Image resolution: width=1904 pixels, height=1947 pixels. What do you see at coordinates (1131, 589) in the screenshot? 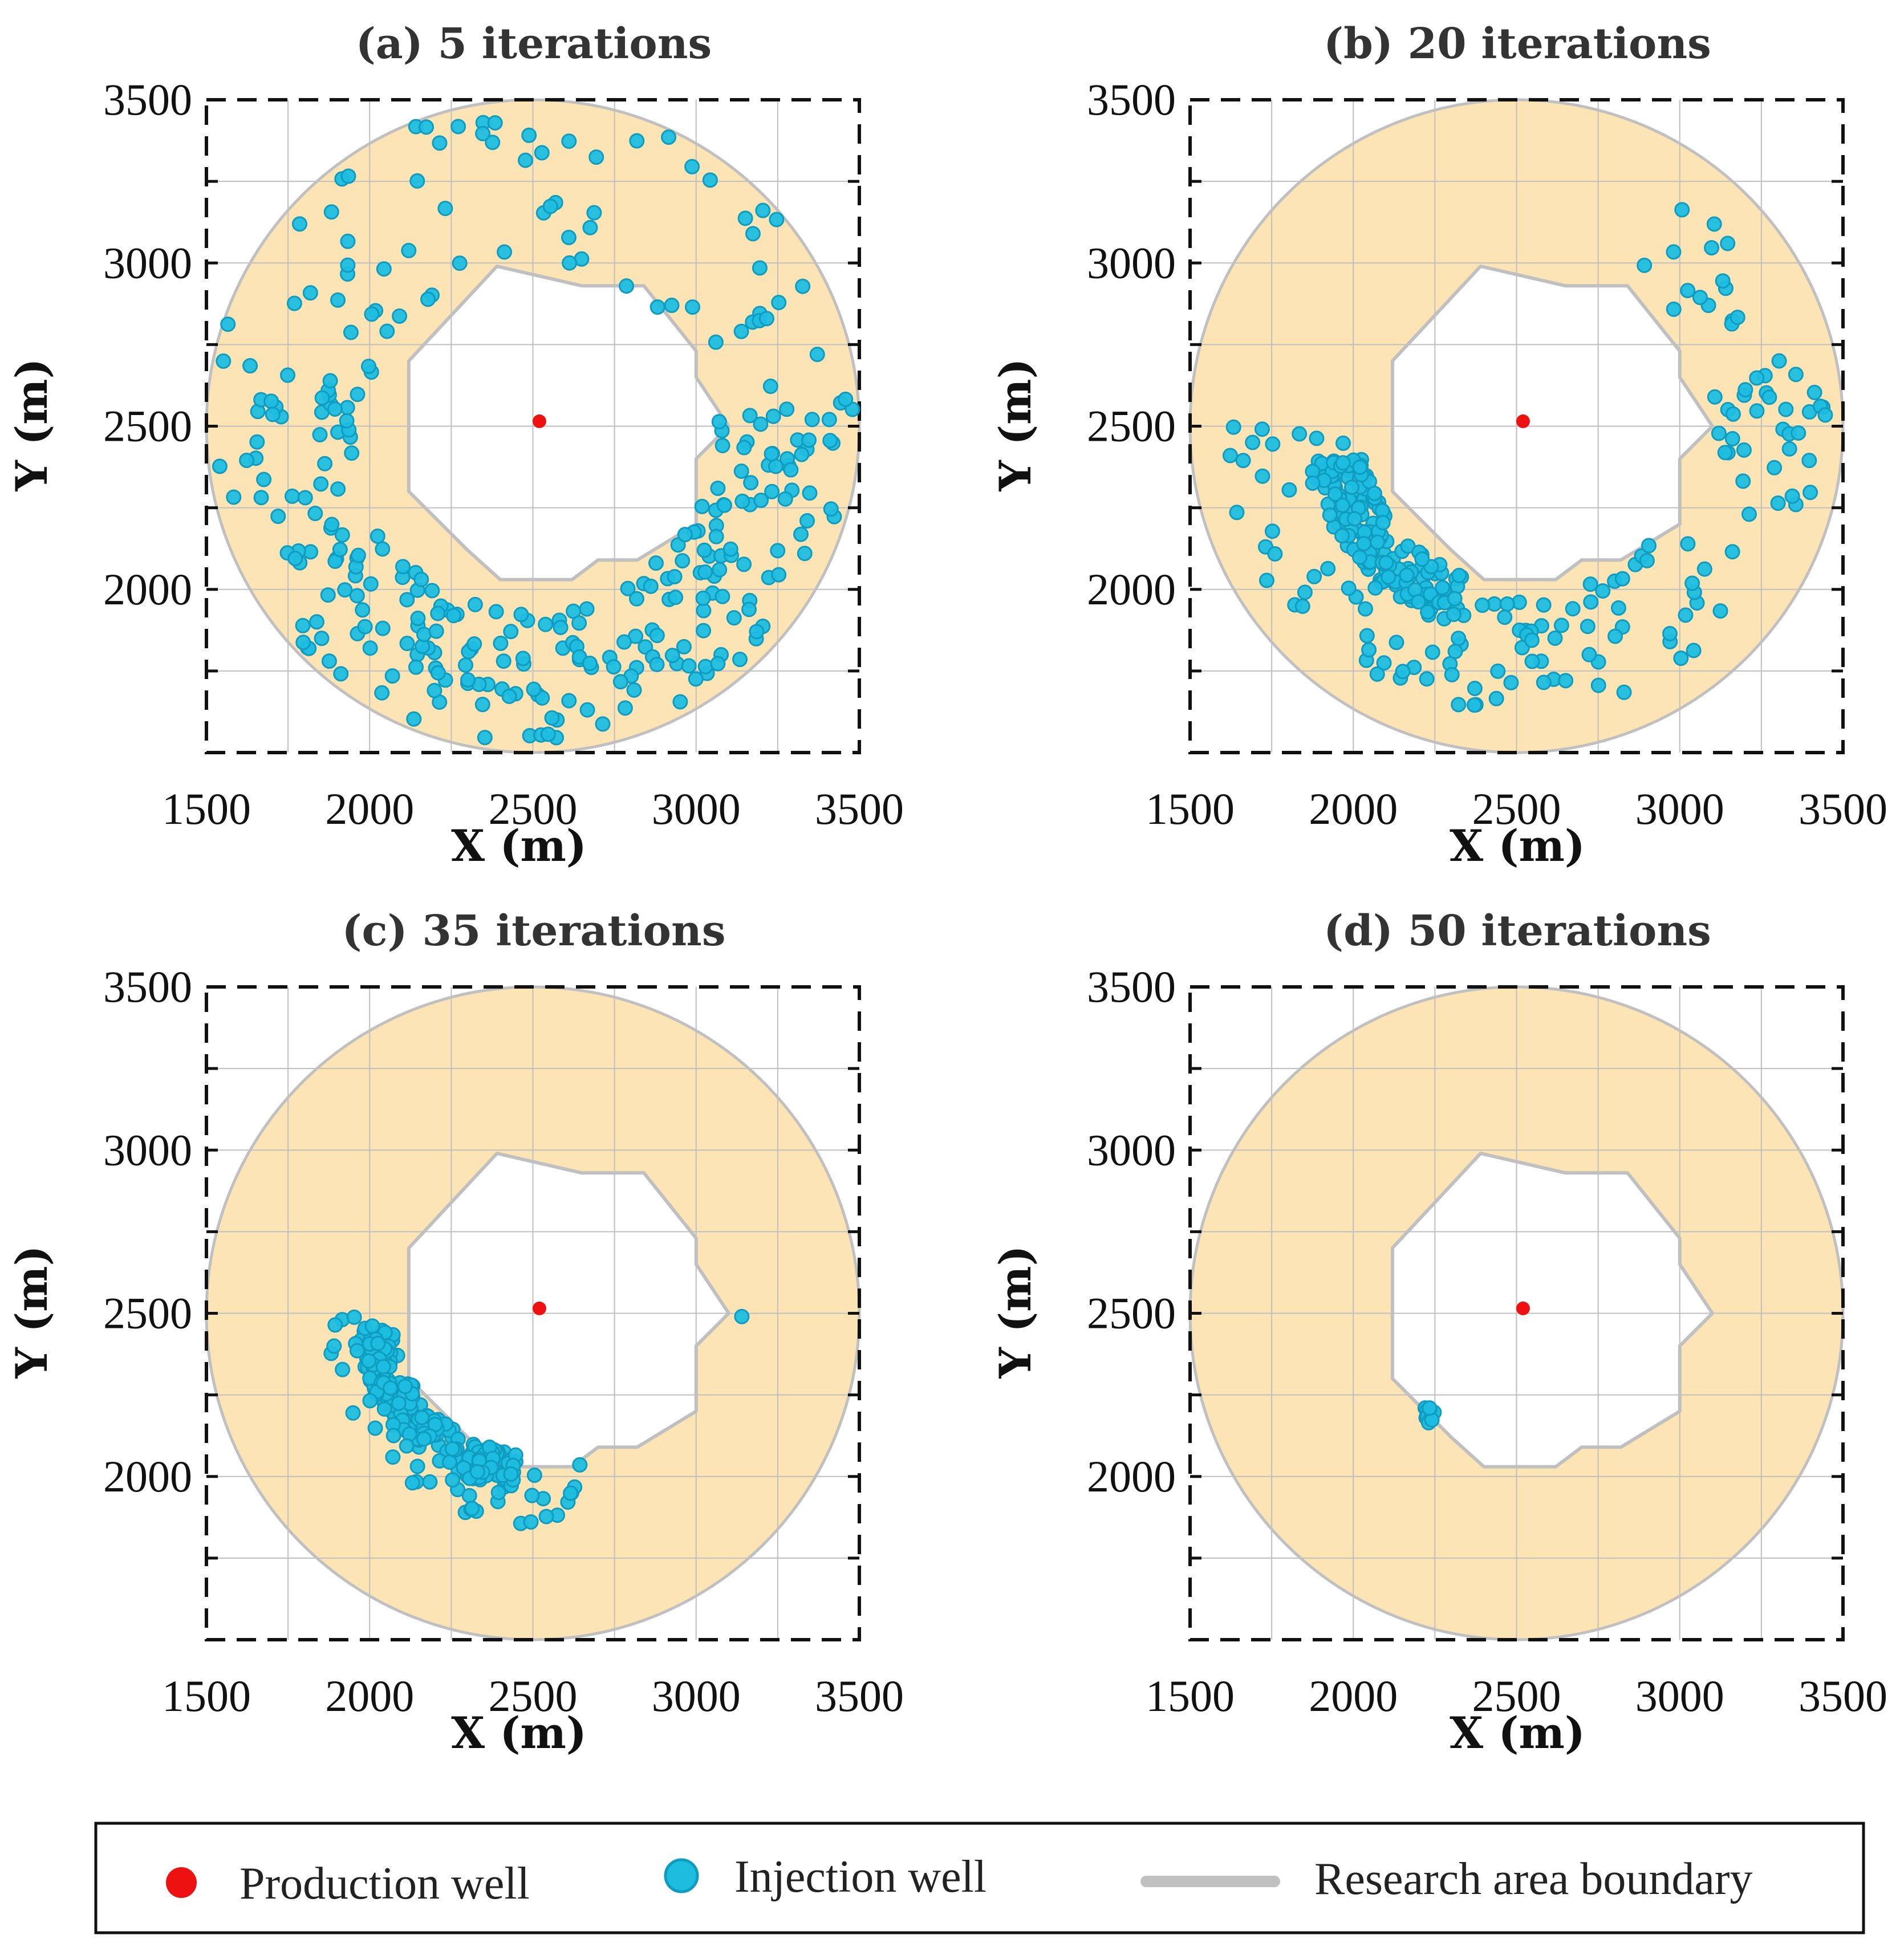
I see `y-tick-label: 2000` at bounding box center [1131, 589].